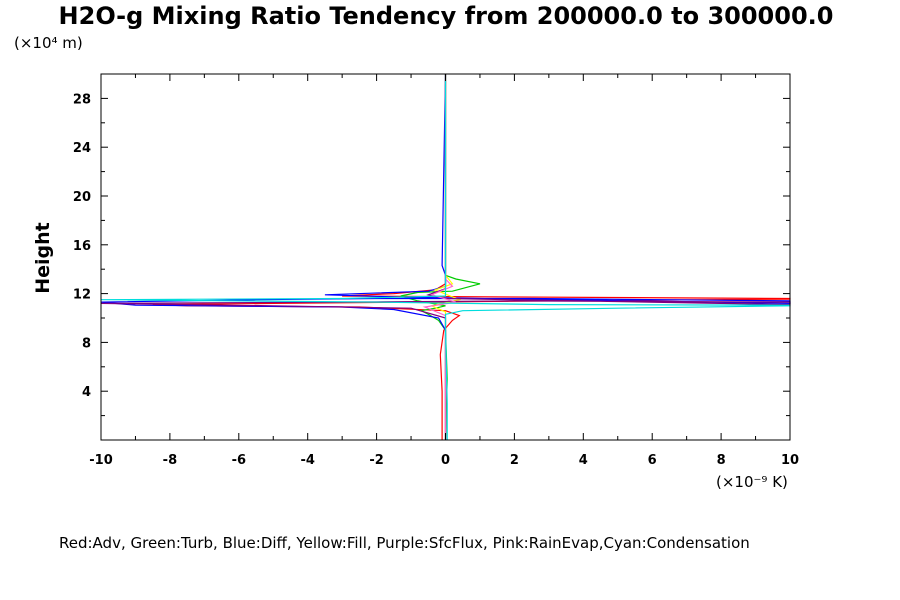 The image size is (900, 600). I want to click on y-tick-label: 8, so click(86, 343).